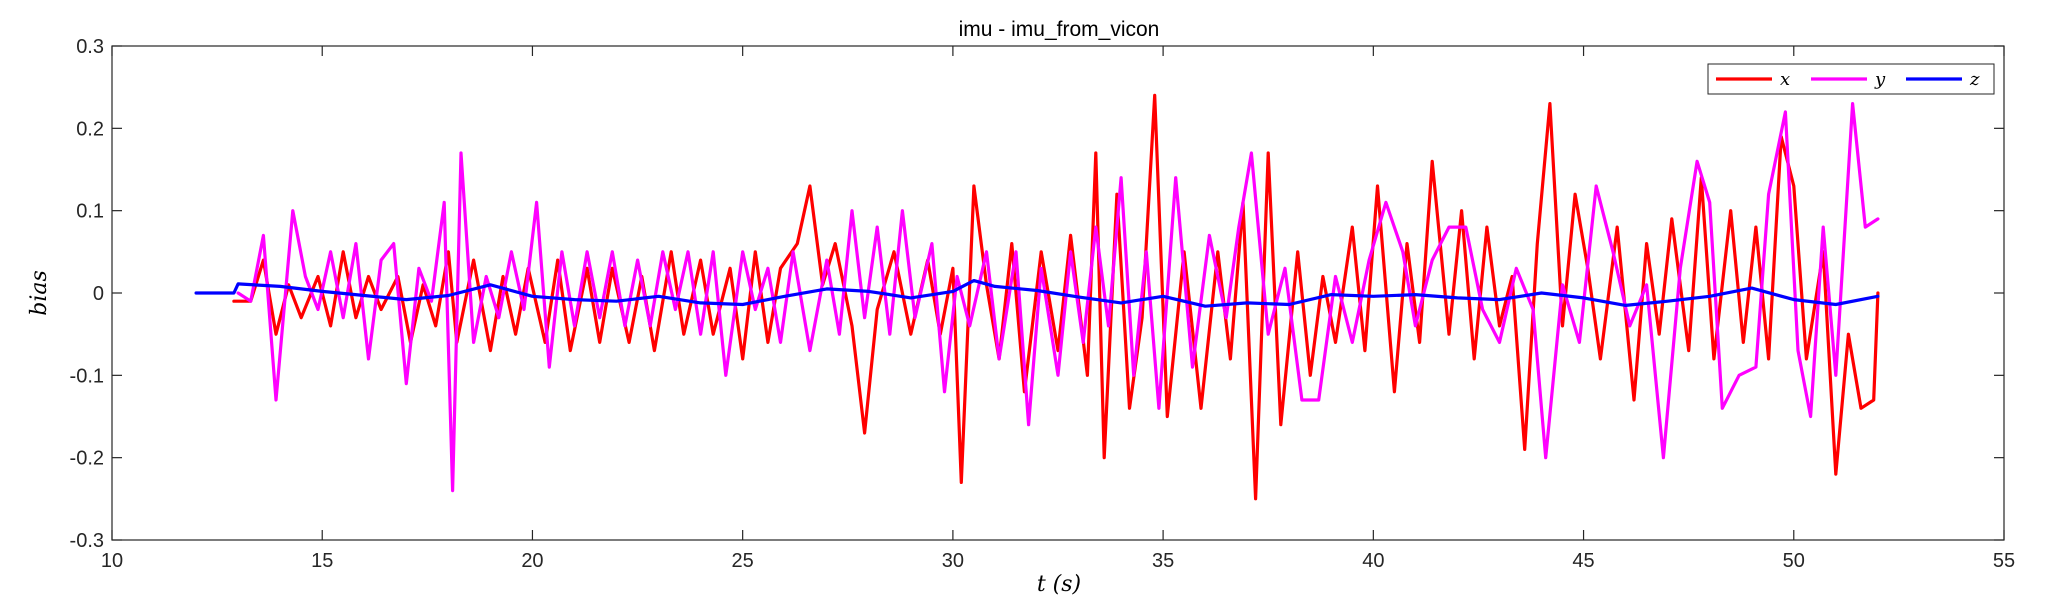  What do you see at coordinates (1785, 79) in the screenshot?
I see `legend-label-x: x` at bounding box center [1785, 79].